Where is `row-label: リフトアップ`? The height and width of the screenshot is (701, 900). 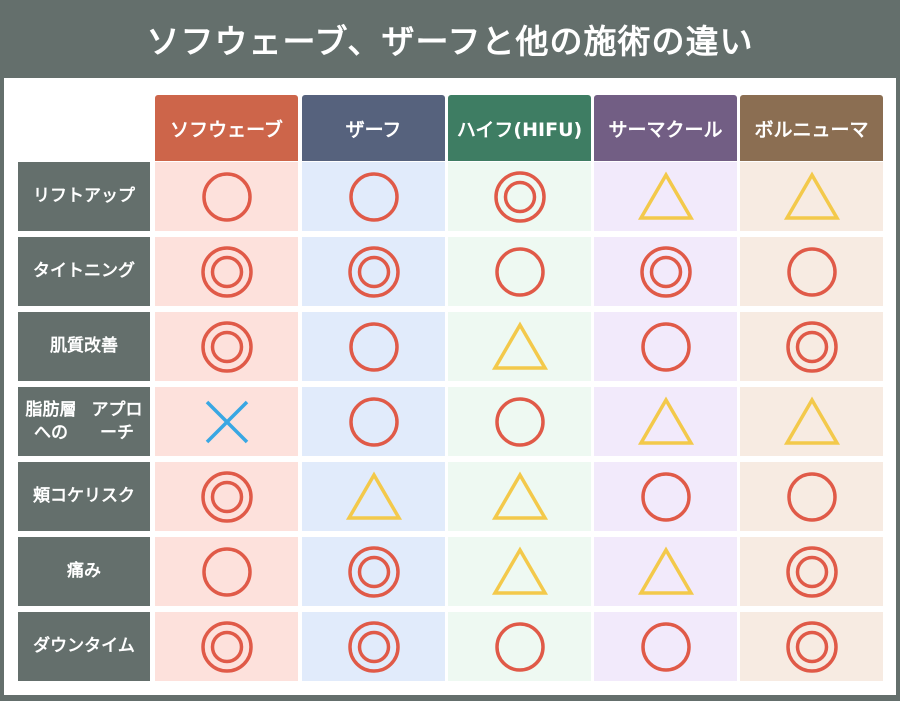
row-label: リフトアップ is located at coordinates (84, 196).